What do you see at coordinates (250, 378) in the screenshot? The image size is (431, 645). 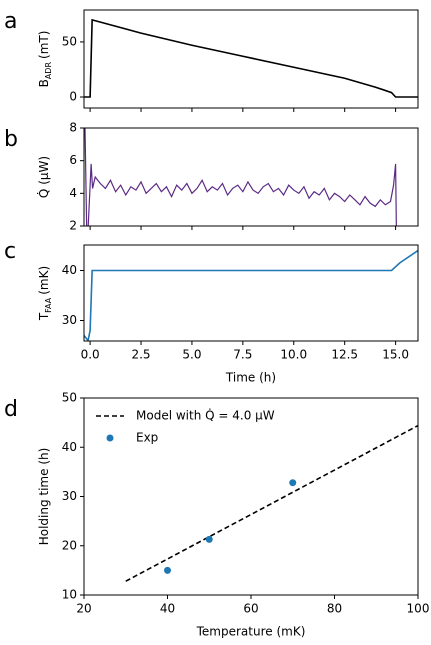 I see `x-axis-label: Time (h)` at bounding box center [250, 378].